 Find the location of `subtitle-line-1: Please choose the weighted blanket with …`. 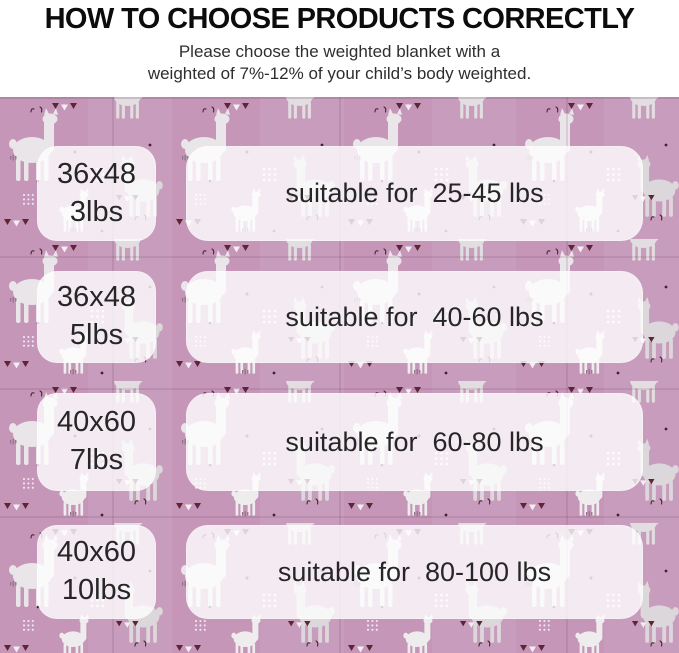

subtitle-line-1: Please choose the weighted blanket with … is located at coordinates (339, 51).